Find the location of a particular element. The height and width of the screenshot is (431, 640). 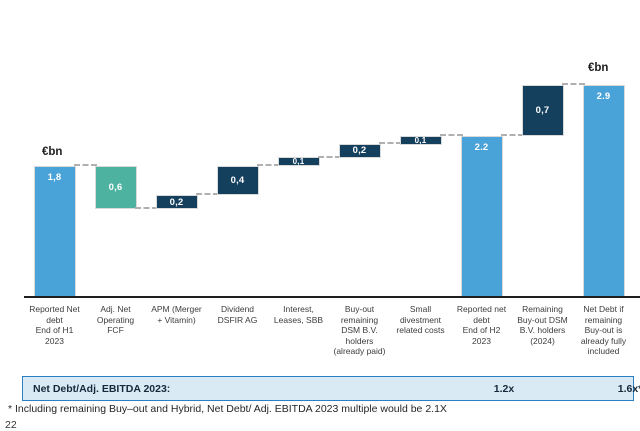

axis-label: Reported Net debt End of H1 2023 is located at coordinates (54, 325).